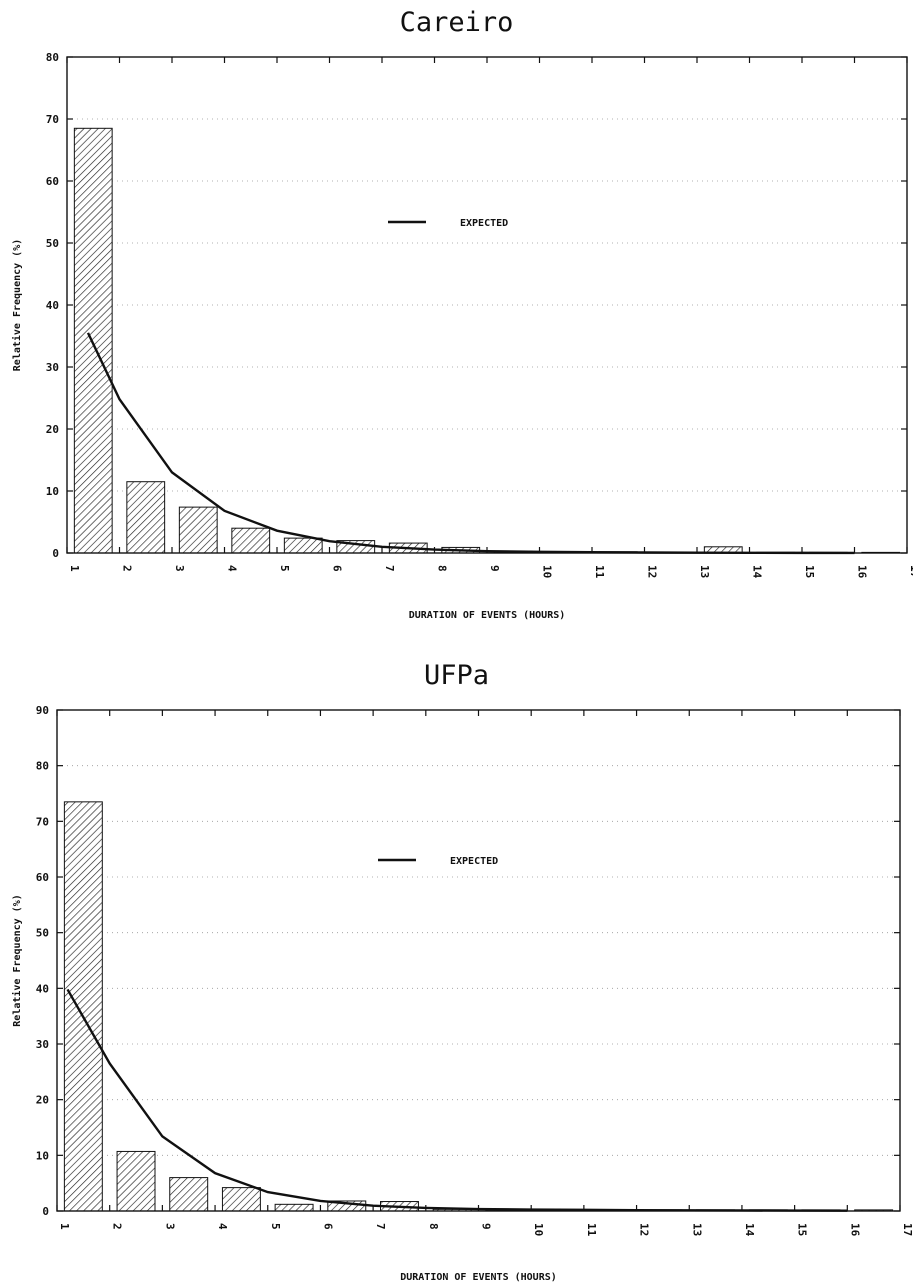 The width and height of the screenshot is (913, 1282). I want to click on chart-title-careiro: Careiro, so click(456, 22).